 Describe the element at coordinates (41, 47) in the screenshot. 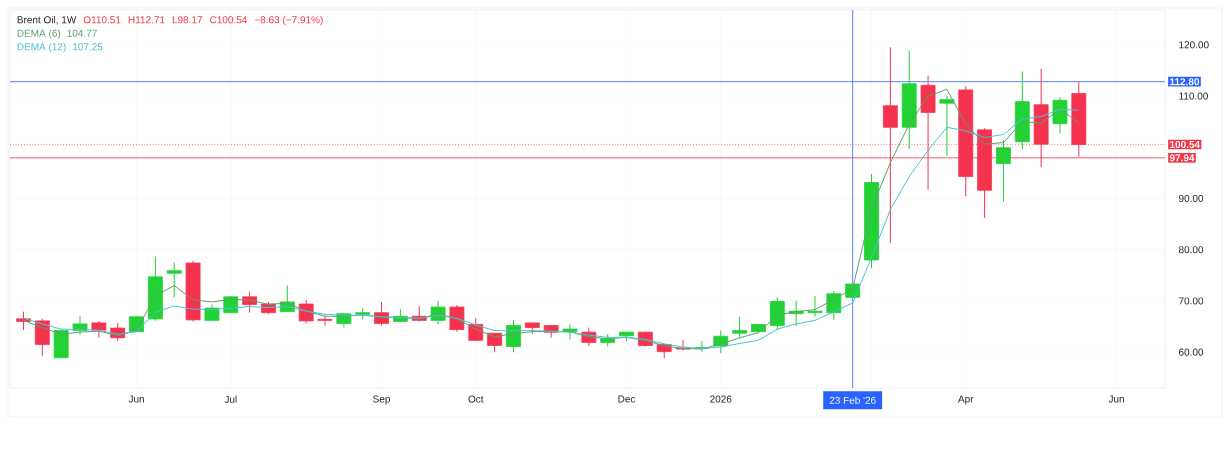

I see `text: DEMA (12)` at that location.